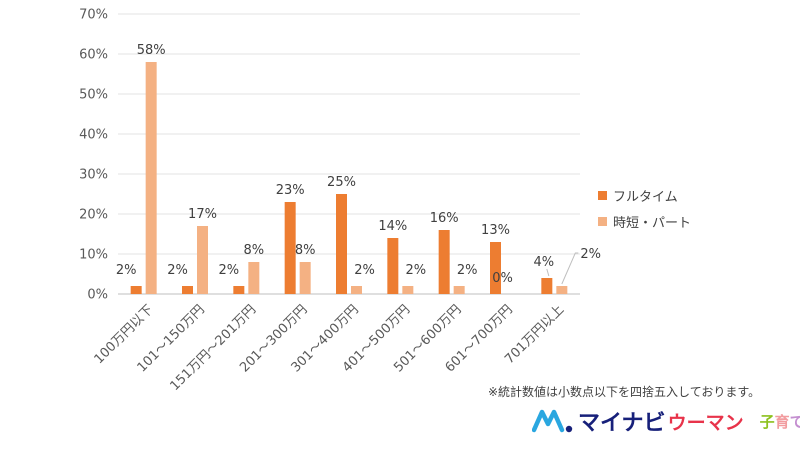 Image resolution: width=800 pixels, height=450 pixels. I want to click on data-label-s1-c8: 13%, so click(495, 230).